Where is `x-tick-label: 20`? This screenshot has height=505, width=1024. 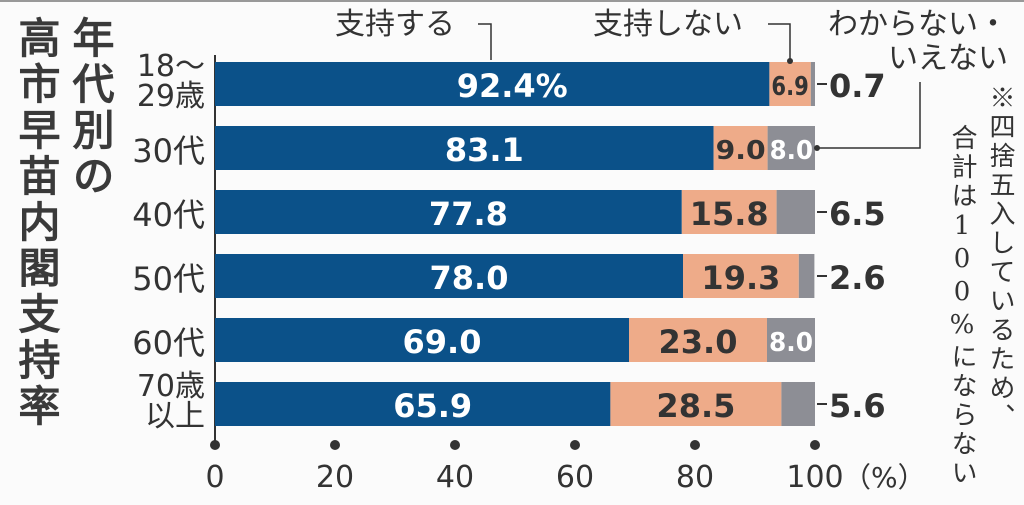
x-tick-label: 20 is located at coordinates (335, 477).